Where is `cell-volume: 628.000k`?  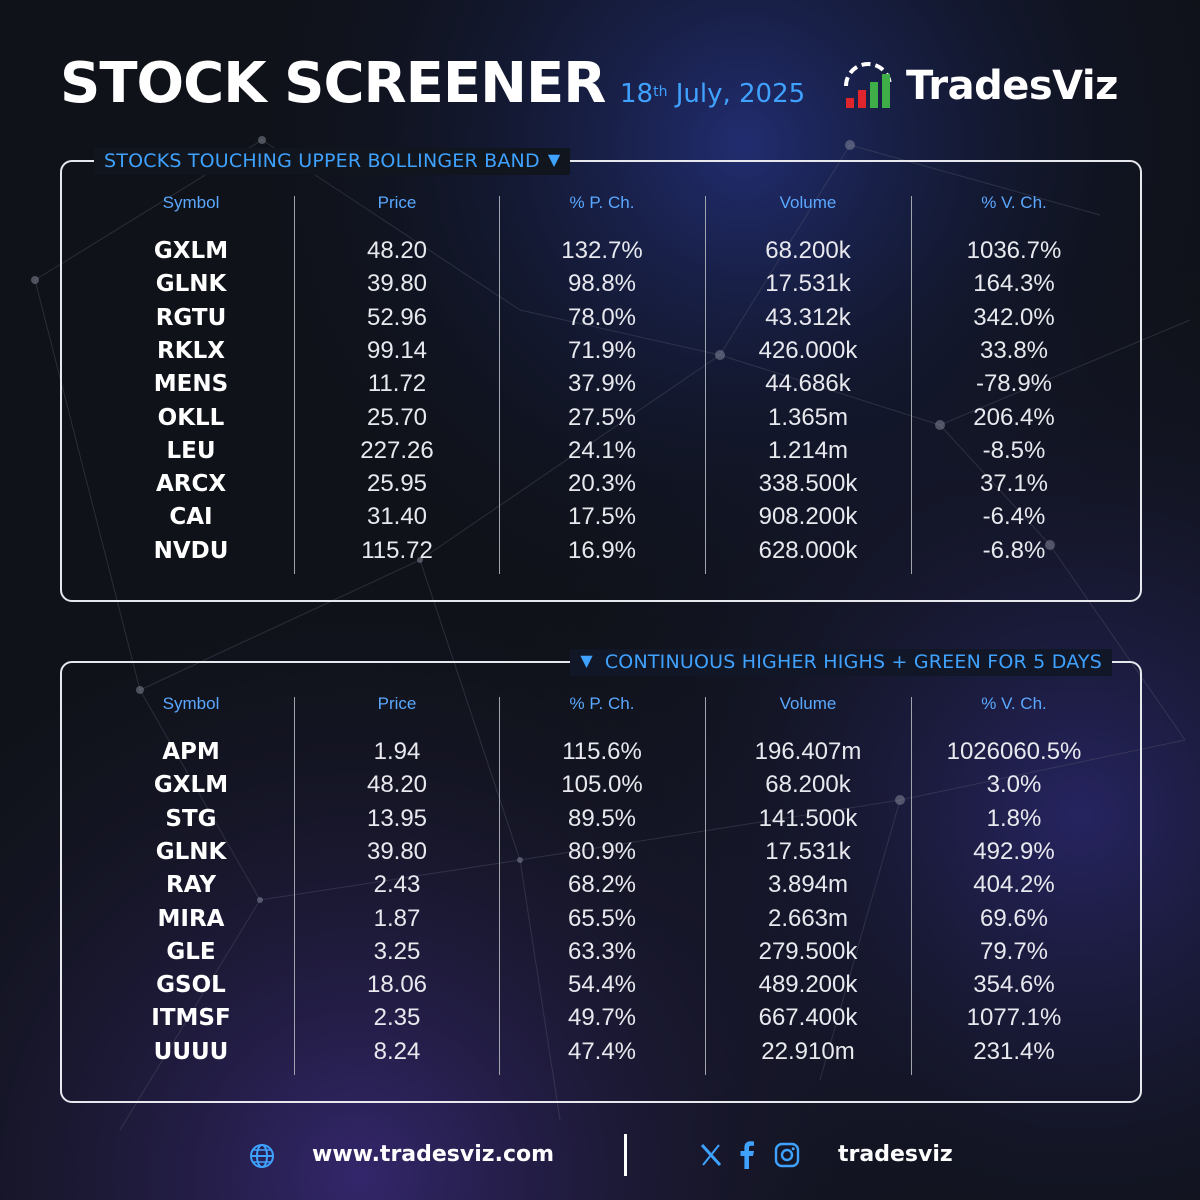 cell-volume: 628.000k is located at coordinates (808, 550).